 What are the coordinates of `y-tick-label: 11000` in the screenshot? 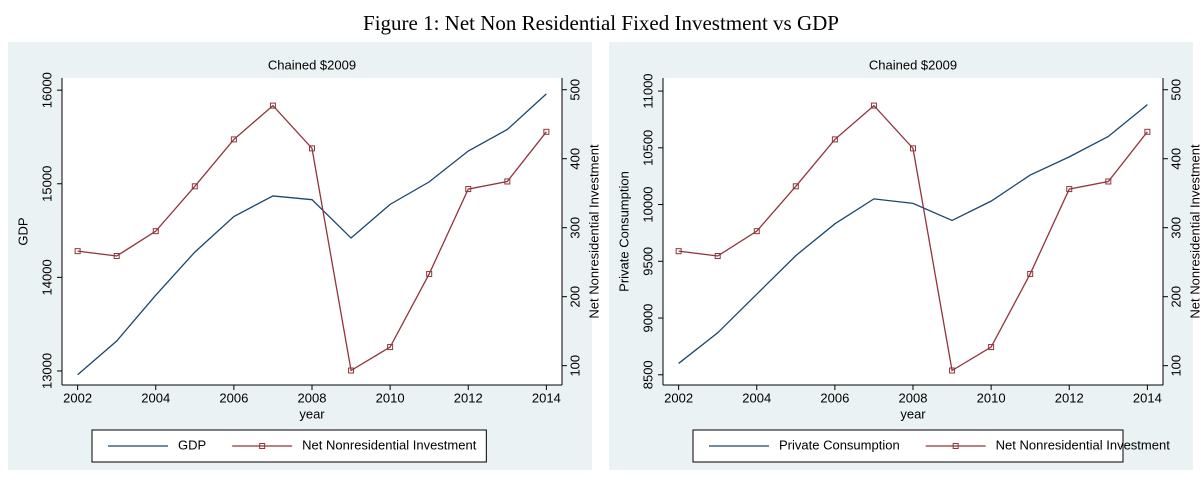 It's located at (647, 90).